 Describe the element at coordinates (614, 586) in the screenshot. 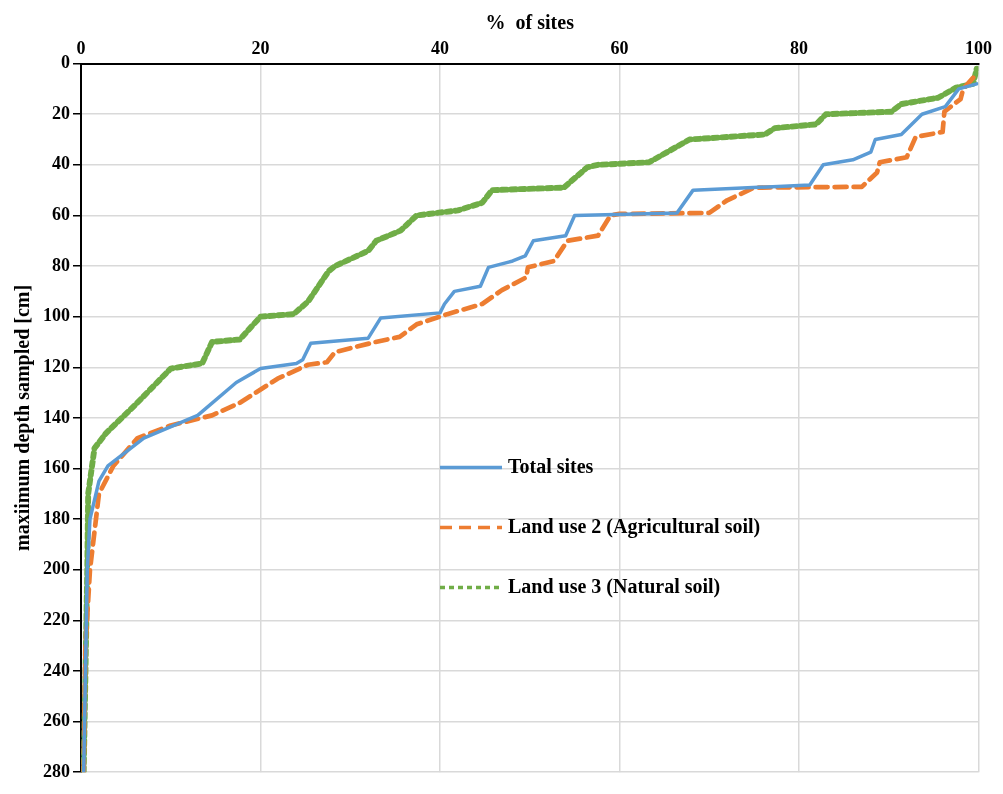

I see `legend-label: Land use 3 (Natural soil)` at that location.